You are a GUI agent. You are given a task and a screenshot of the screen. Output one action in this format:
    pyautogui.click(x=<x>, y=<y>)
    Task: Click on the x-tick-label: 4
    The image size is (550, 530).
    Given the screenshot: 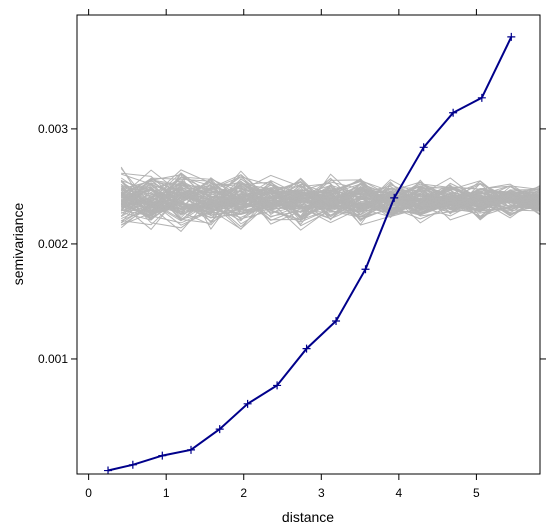 What is the action you would take?
    pyautogui.click(x=399, y=493)
    